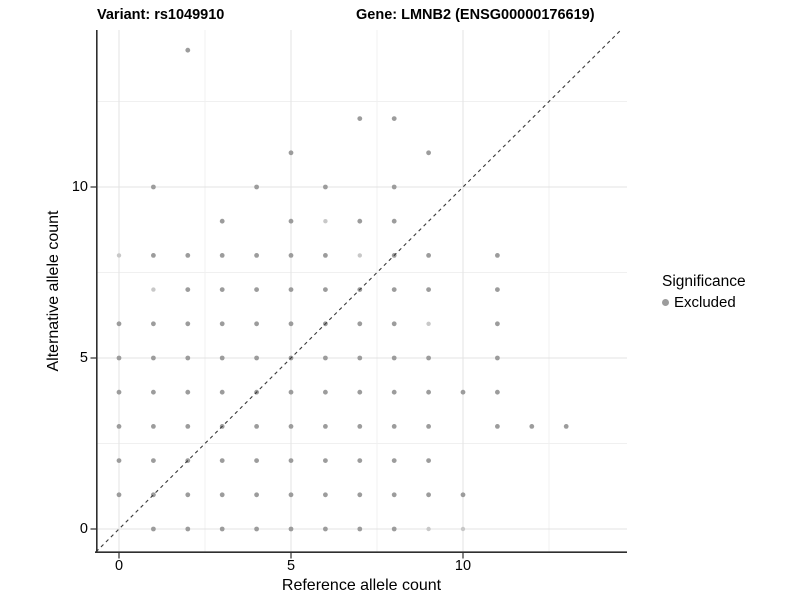 The image size is (800, 600). I want to click on x-axis-title: Reference allele count, so click(361, 585).